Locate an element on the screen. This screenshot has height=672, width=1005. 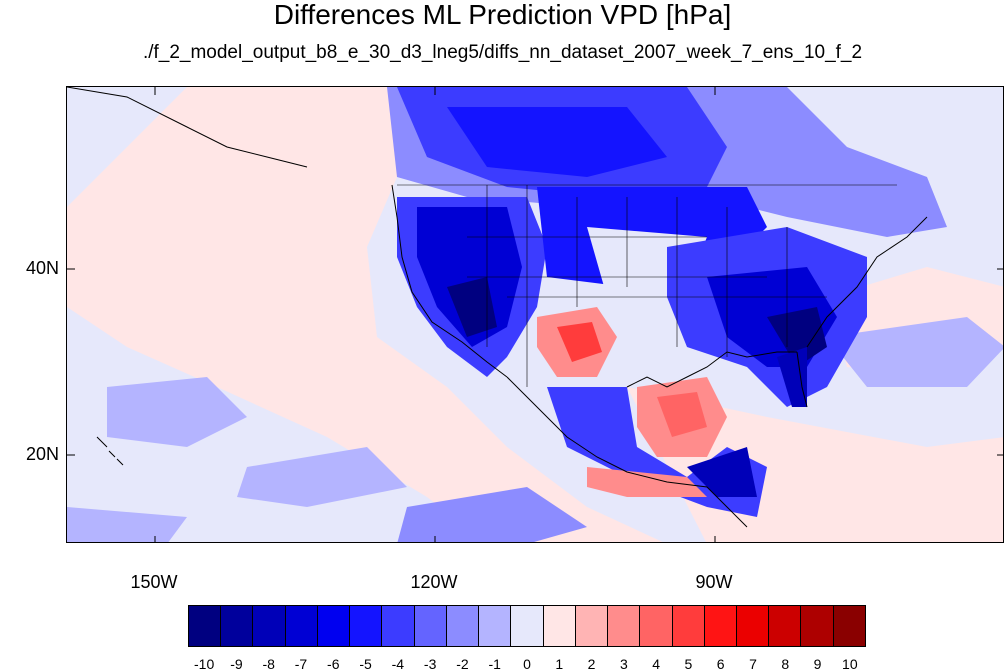
lat-label-20n: 20N is located at coordinates (43, 454).